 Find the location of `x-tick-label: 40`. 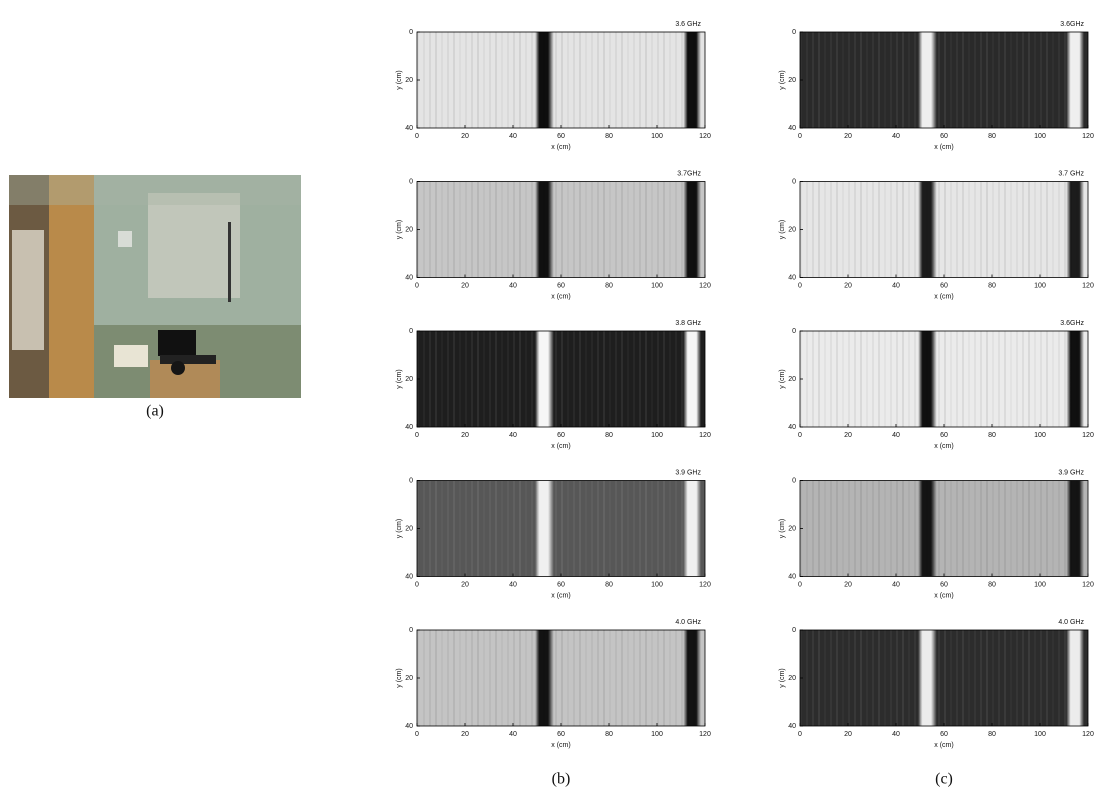

x-tick-label: 40 is located at coordinates (896, 584).